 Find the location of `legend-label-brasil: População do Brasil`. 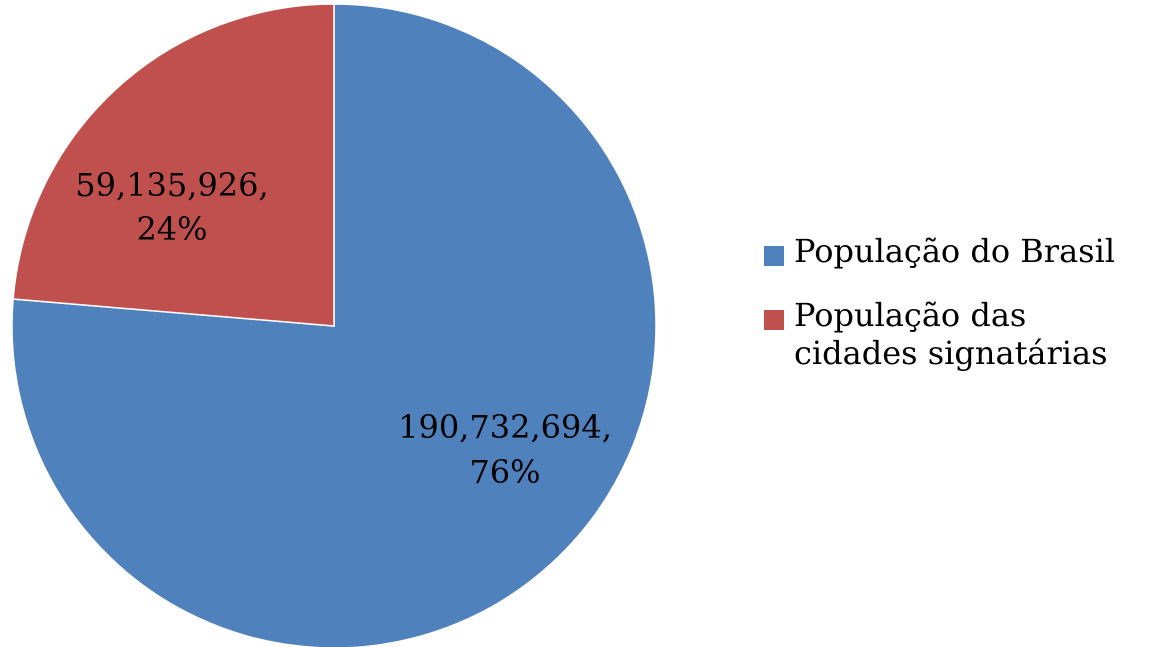

legend-label-brasil: População do Brasil is located at coordinates (955, 251).